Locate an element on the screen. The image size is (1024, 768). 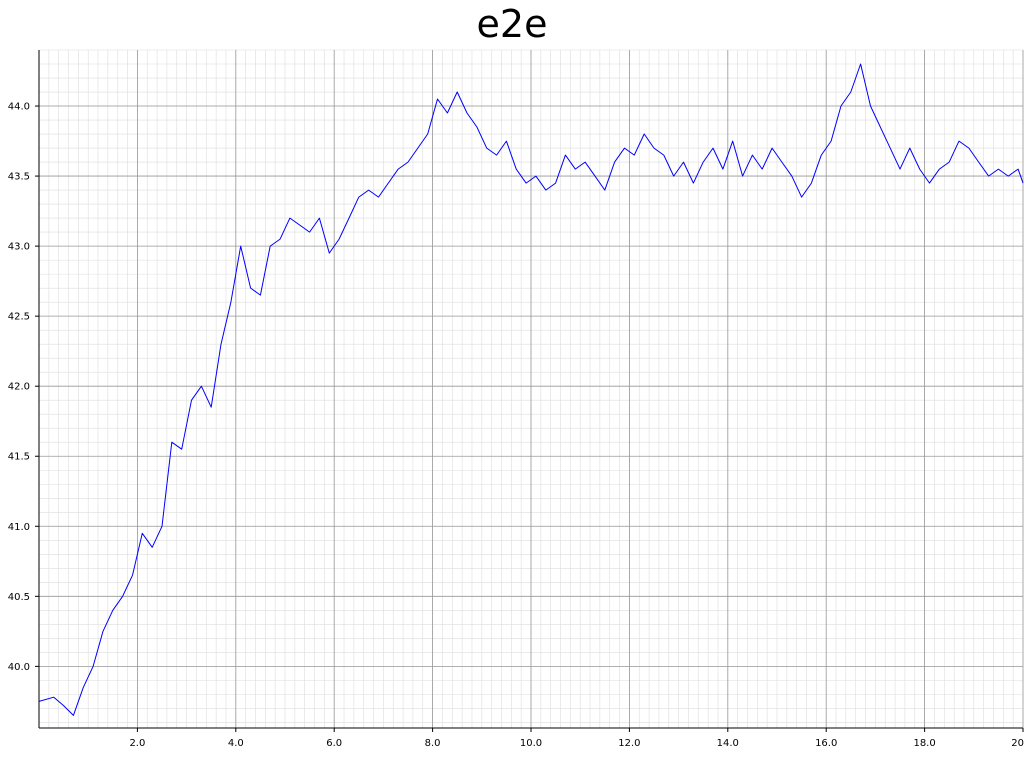
y-tick-label: 40.0 is located at coordinates (19, 667).